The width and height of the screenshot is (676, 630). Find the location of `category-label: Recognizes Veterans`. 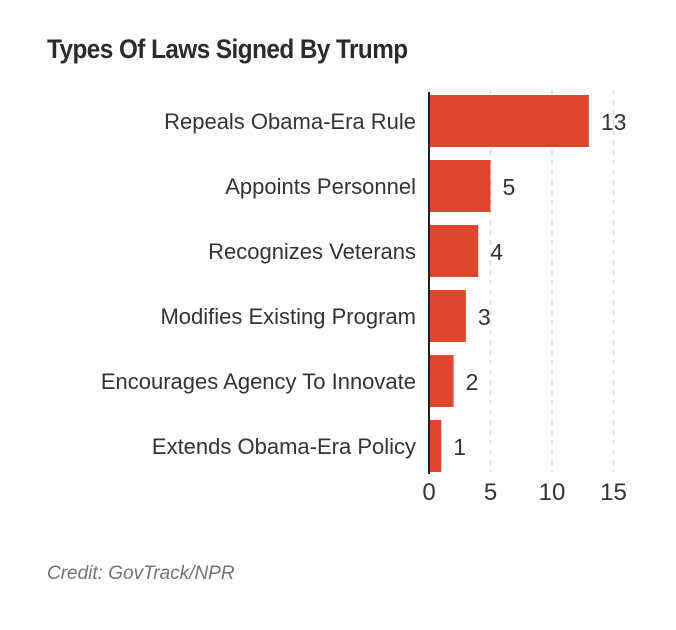

category-label: Recognizes Veterans is located at coordinates (312, 251).